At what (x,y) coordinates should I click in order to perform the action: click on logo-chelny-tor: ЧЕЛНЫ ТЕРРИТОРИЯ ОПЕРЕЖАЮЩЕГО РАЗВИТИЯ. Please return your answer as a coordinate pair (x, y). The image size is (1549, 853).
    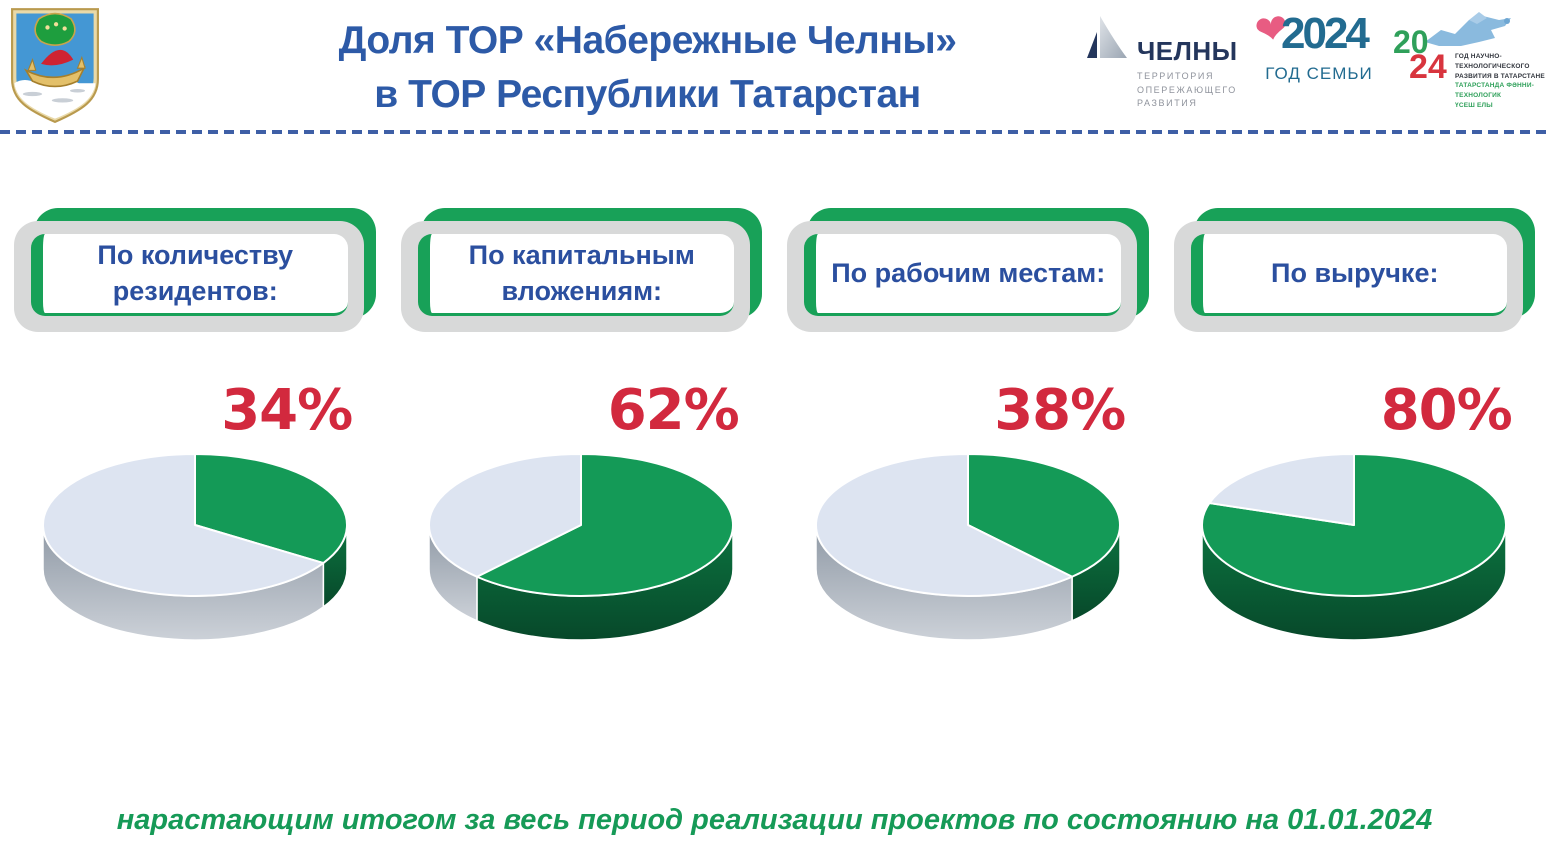
    Looking at the image, I should click on (1165, 61).